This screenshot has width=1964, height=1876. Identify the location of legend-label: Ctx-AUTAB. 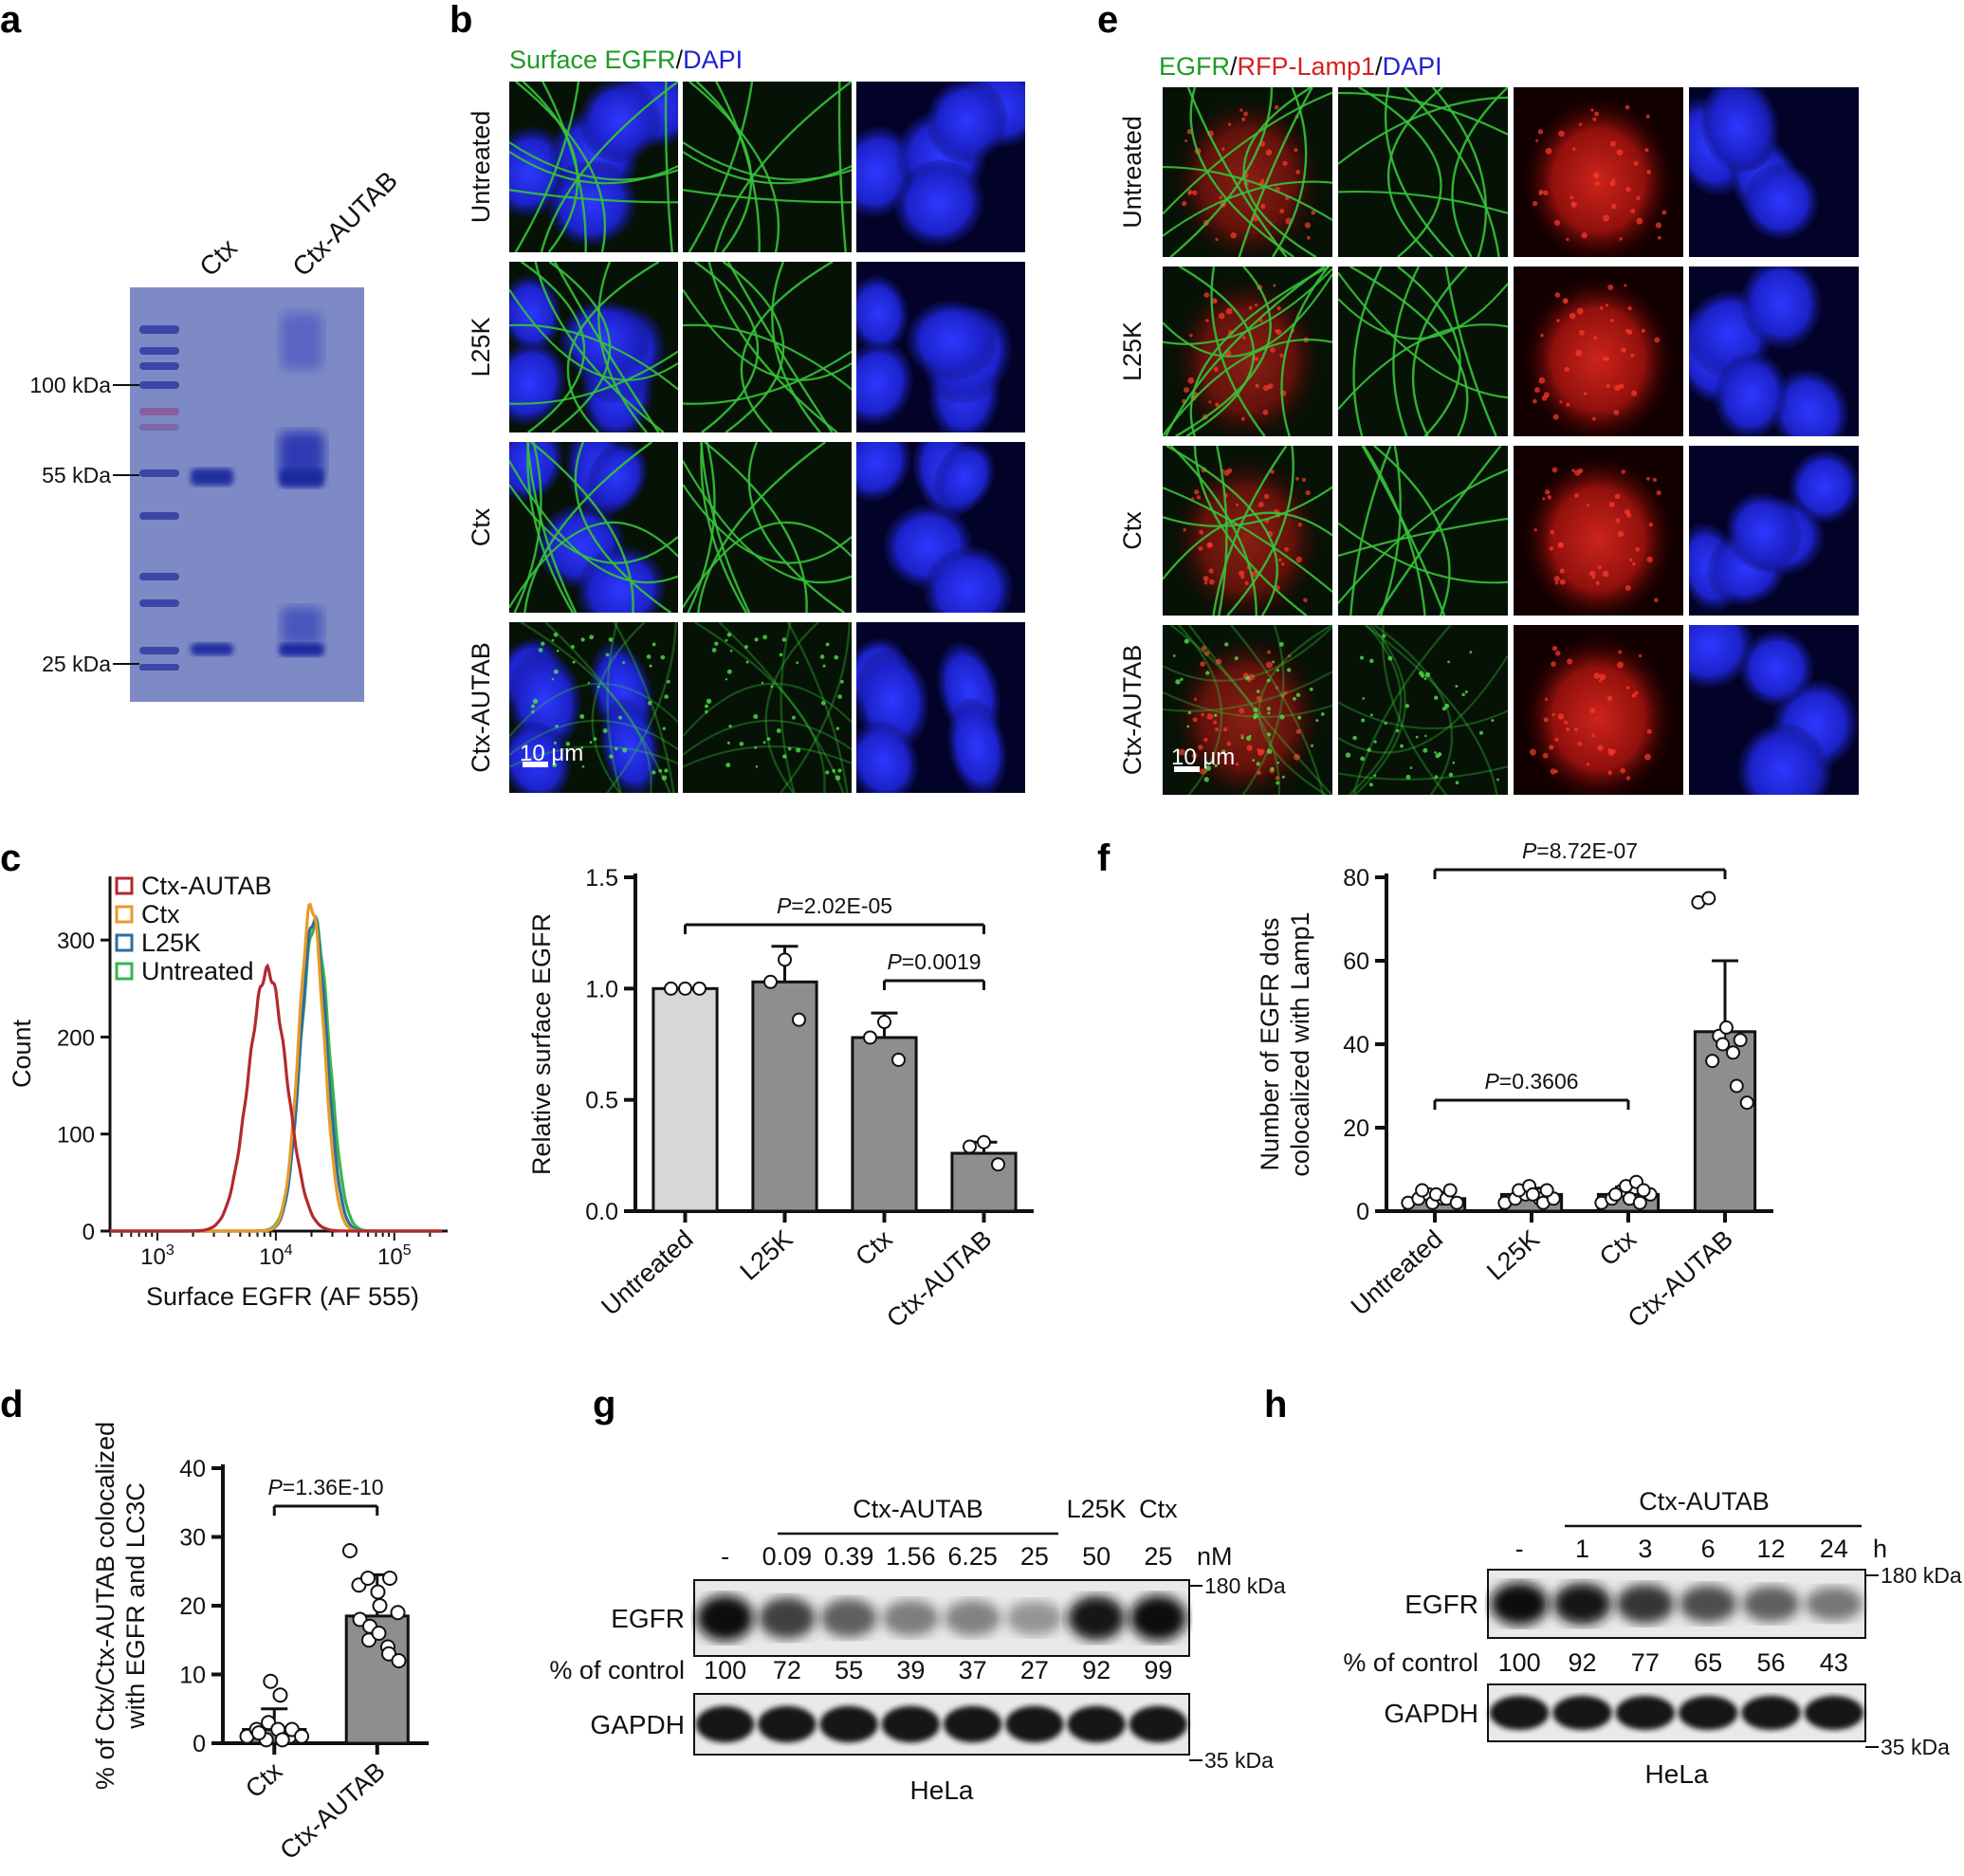
(206, 886).